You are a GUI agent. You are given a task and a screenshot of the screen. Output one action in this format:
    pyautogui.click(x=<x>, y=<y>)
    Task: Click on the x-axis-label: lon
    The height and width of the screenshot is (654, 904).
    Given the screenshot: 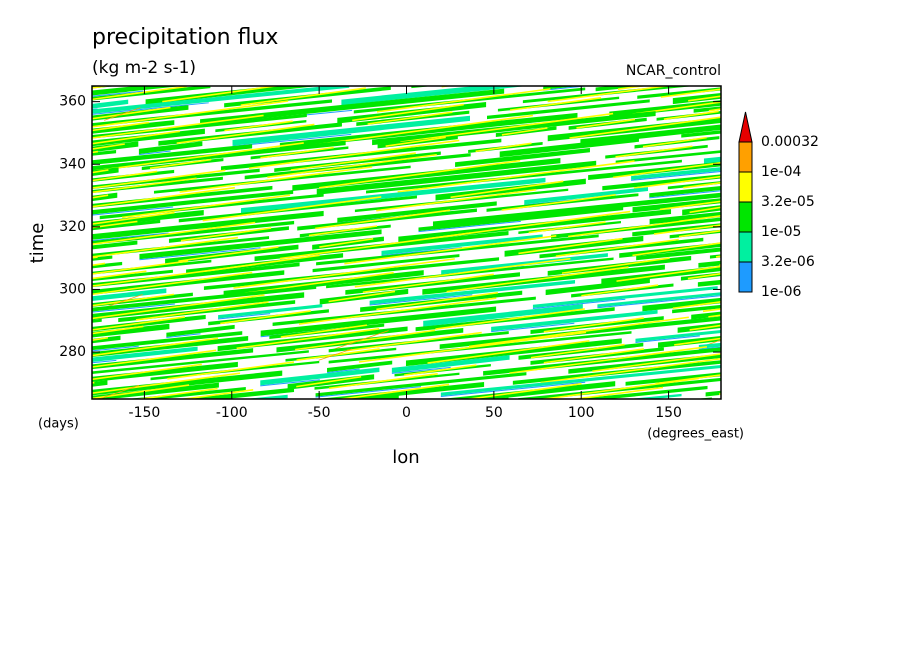 What is the action you would take?
    pyautogui.click(x=405, y=457)
    